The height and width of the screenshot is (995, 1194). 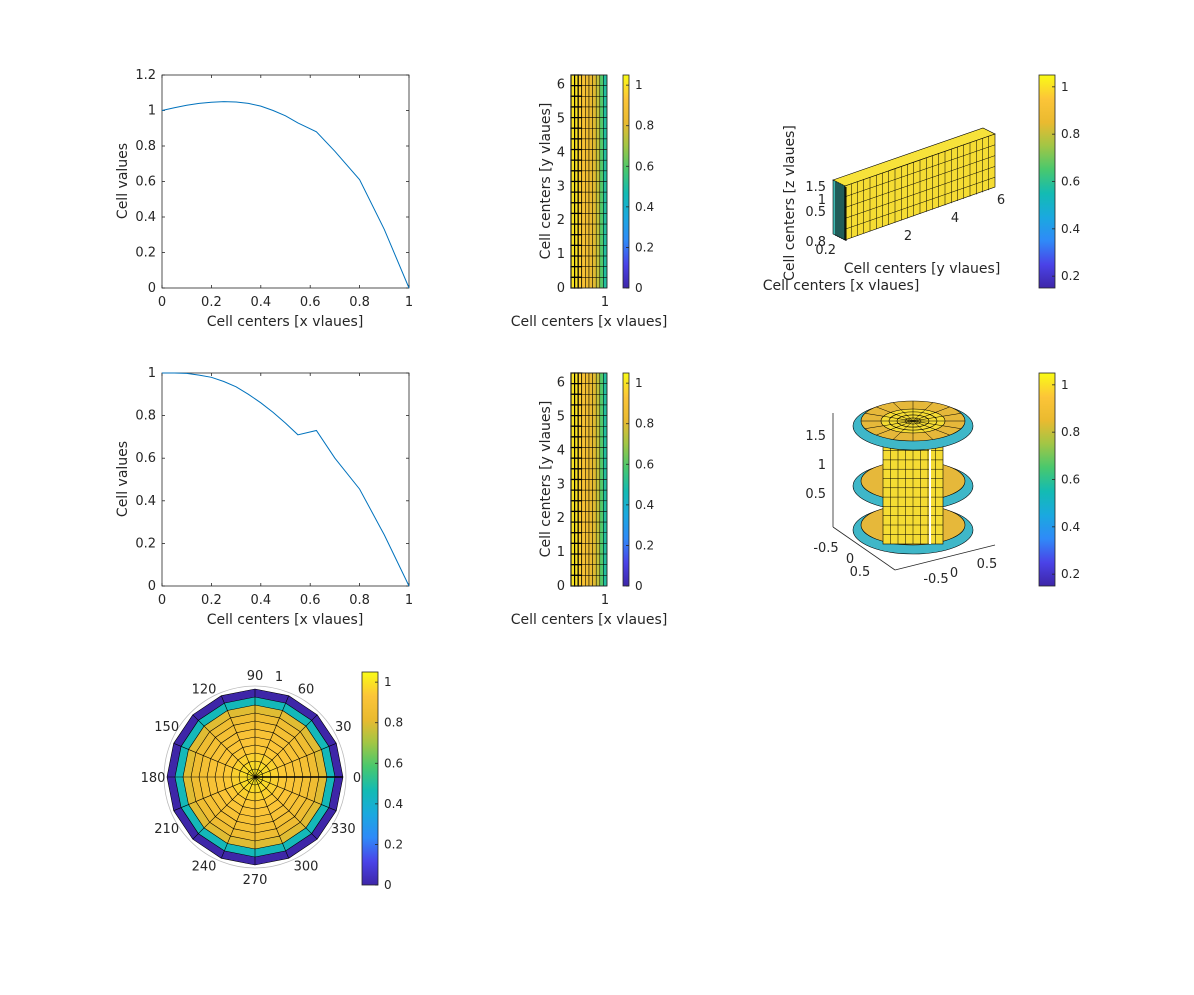 What do you see at coordinates (605, 600) in the screenshot?
I see `x-tick-label: 1` at bounding box center [605, 600].